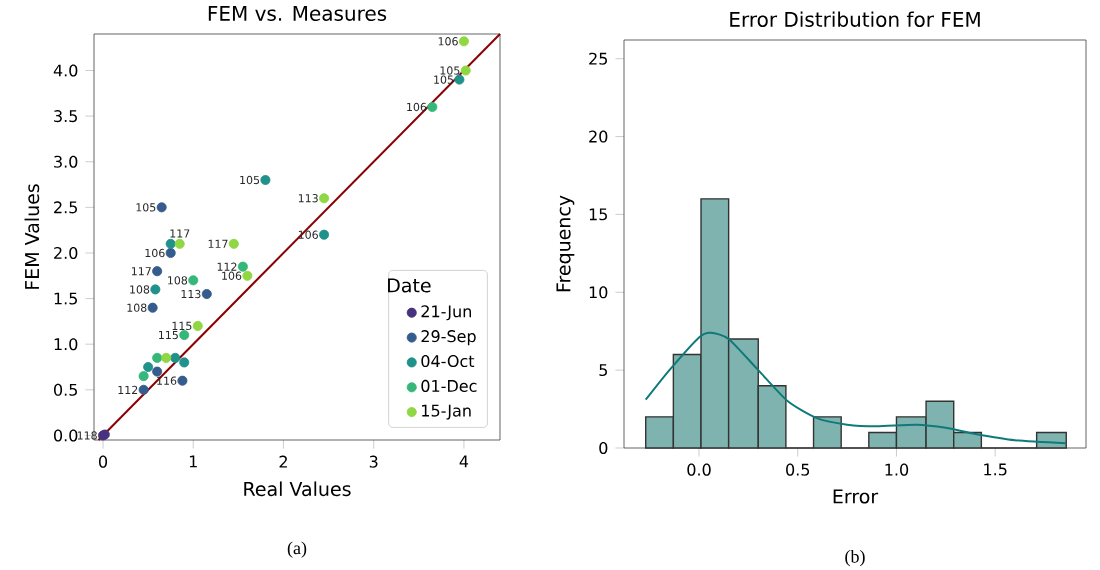 Image resolution: width=1100 pixels, height=570 pixels. What do you see at coordinates (603, 370) in the screenshot?
I see `y-tick-label: 5` at bounding box center [603, 370].